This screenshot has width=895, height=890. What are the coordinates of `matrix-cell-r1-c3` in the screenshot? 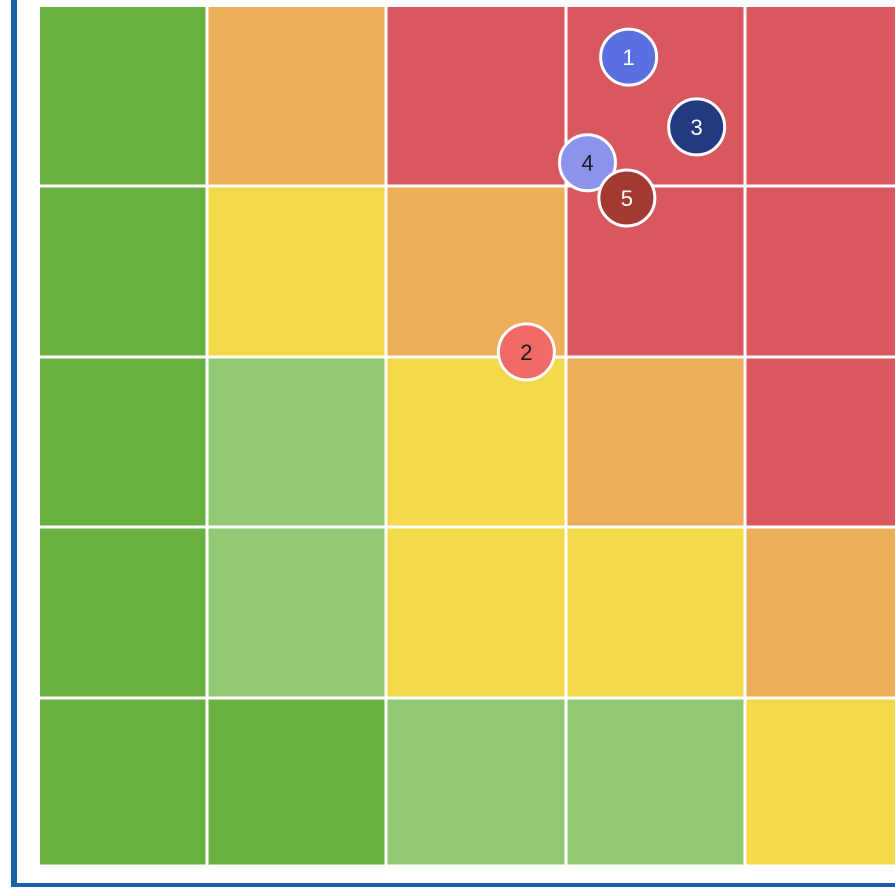 It's located at (476, 96).